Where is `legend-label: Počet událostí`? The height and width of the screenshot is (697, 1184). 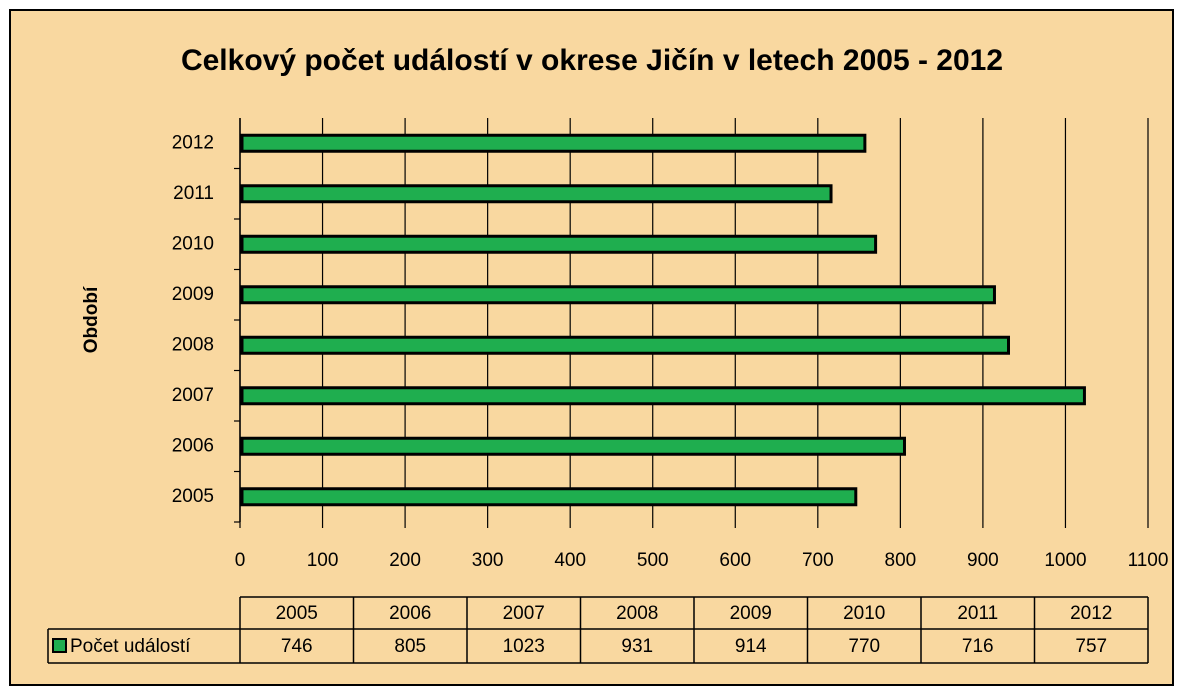
legend-label: Počet událostí is located at coordinates (130, 646).